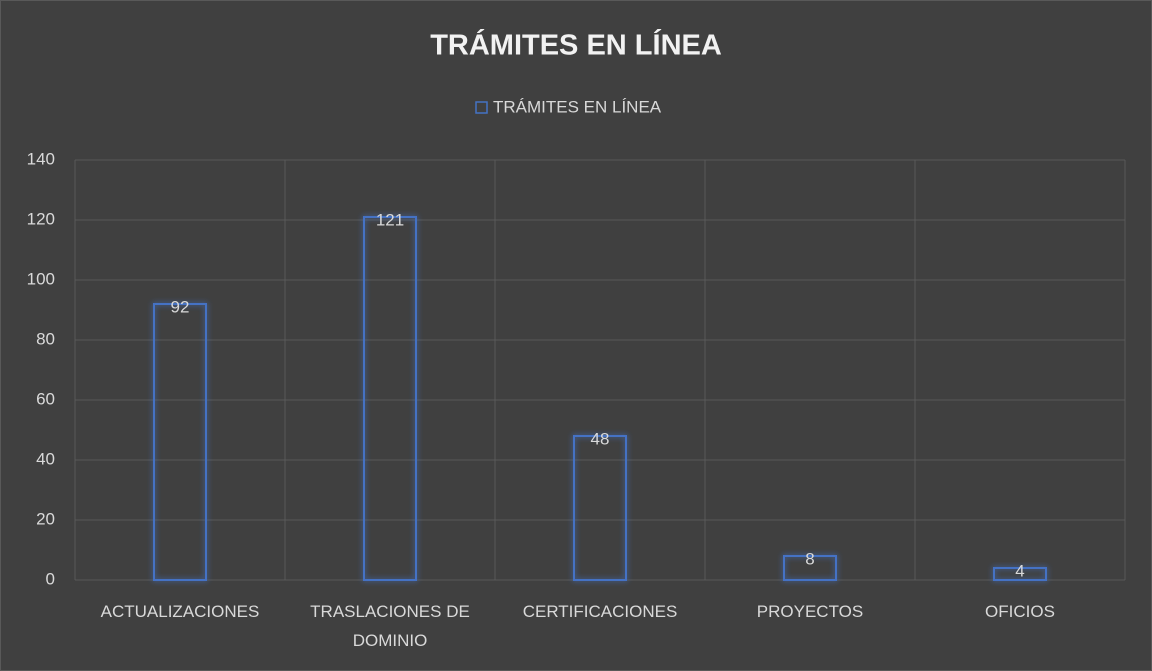  What do you see at coordinates (577, 106) in the screenshot?
I see `legend-label: TRÁMITES EN LÍNEA` at bounding box center [577, 106].